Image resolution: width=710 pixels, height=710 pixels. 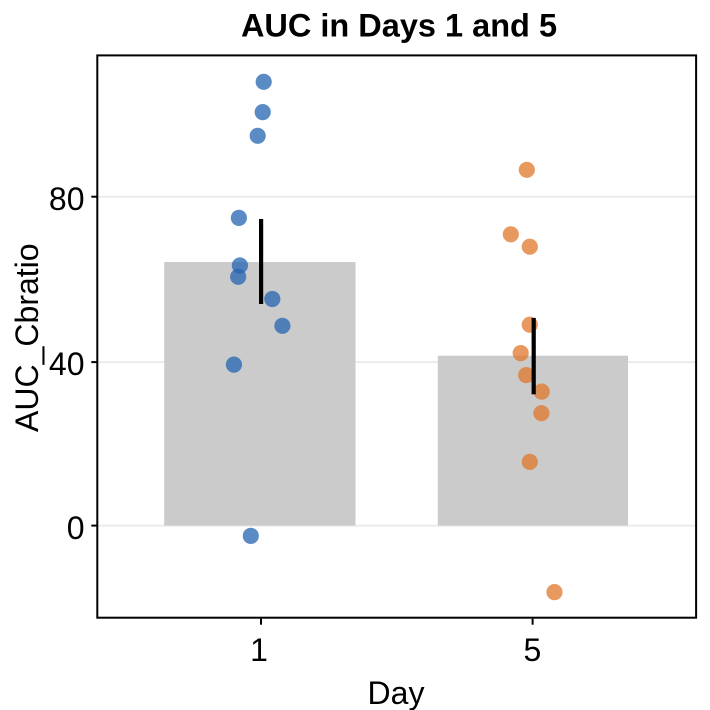 I want to click on svg-text: AUC_Cbratio, so click(x=27, y=337).